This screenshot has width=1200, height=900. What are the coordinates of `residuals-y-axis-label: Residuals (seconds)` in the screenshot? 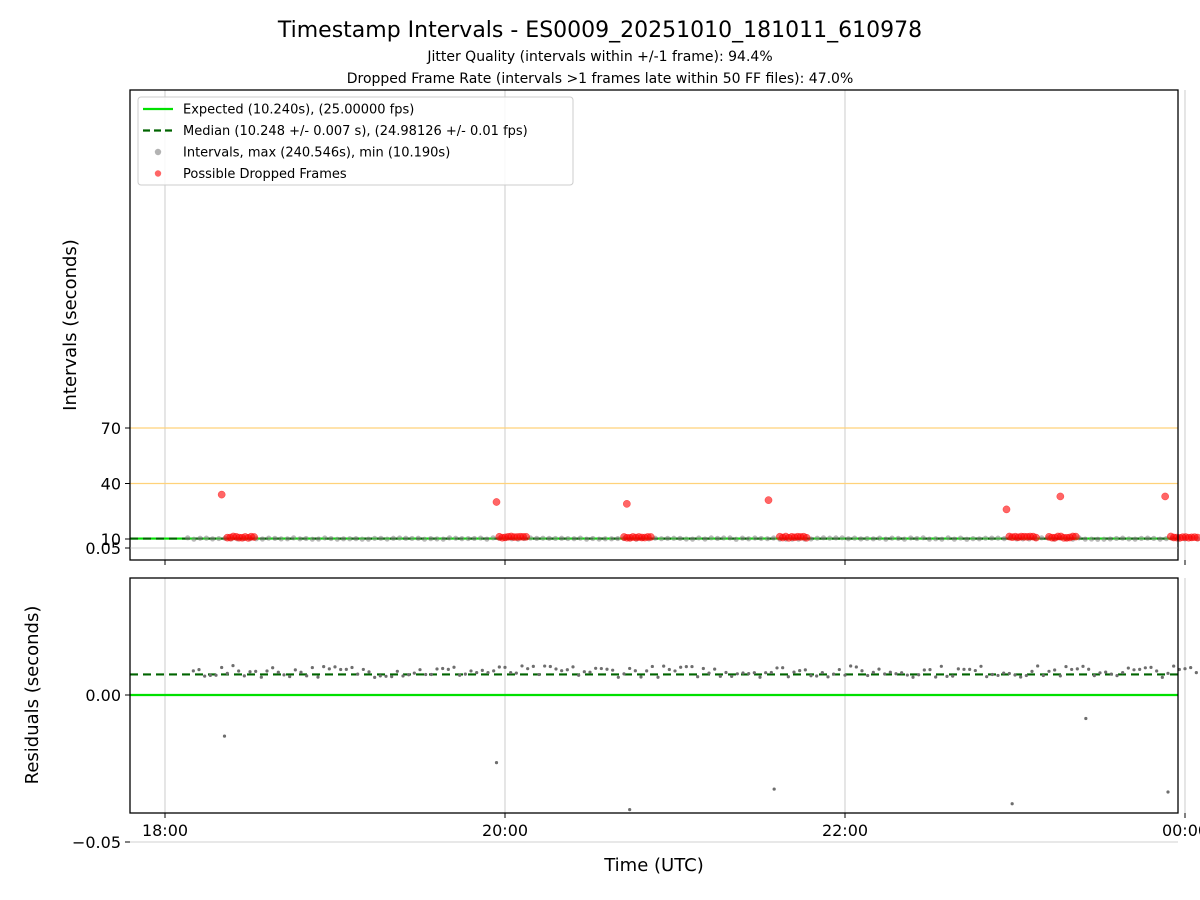 It's located at (32, 695).